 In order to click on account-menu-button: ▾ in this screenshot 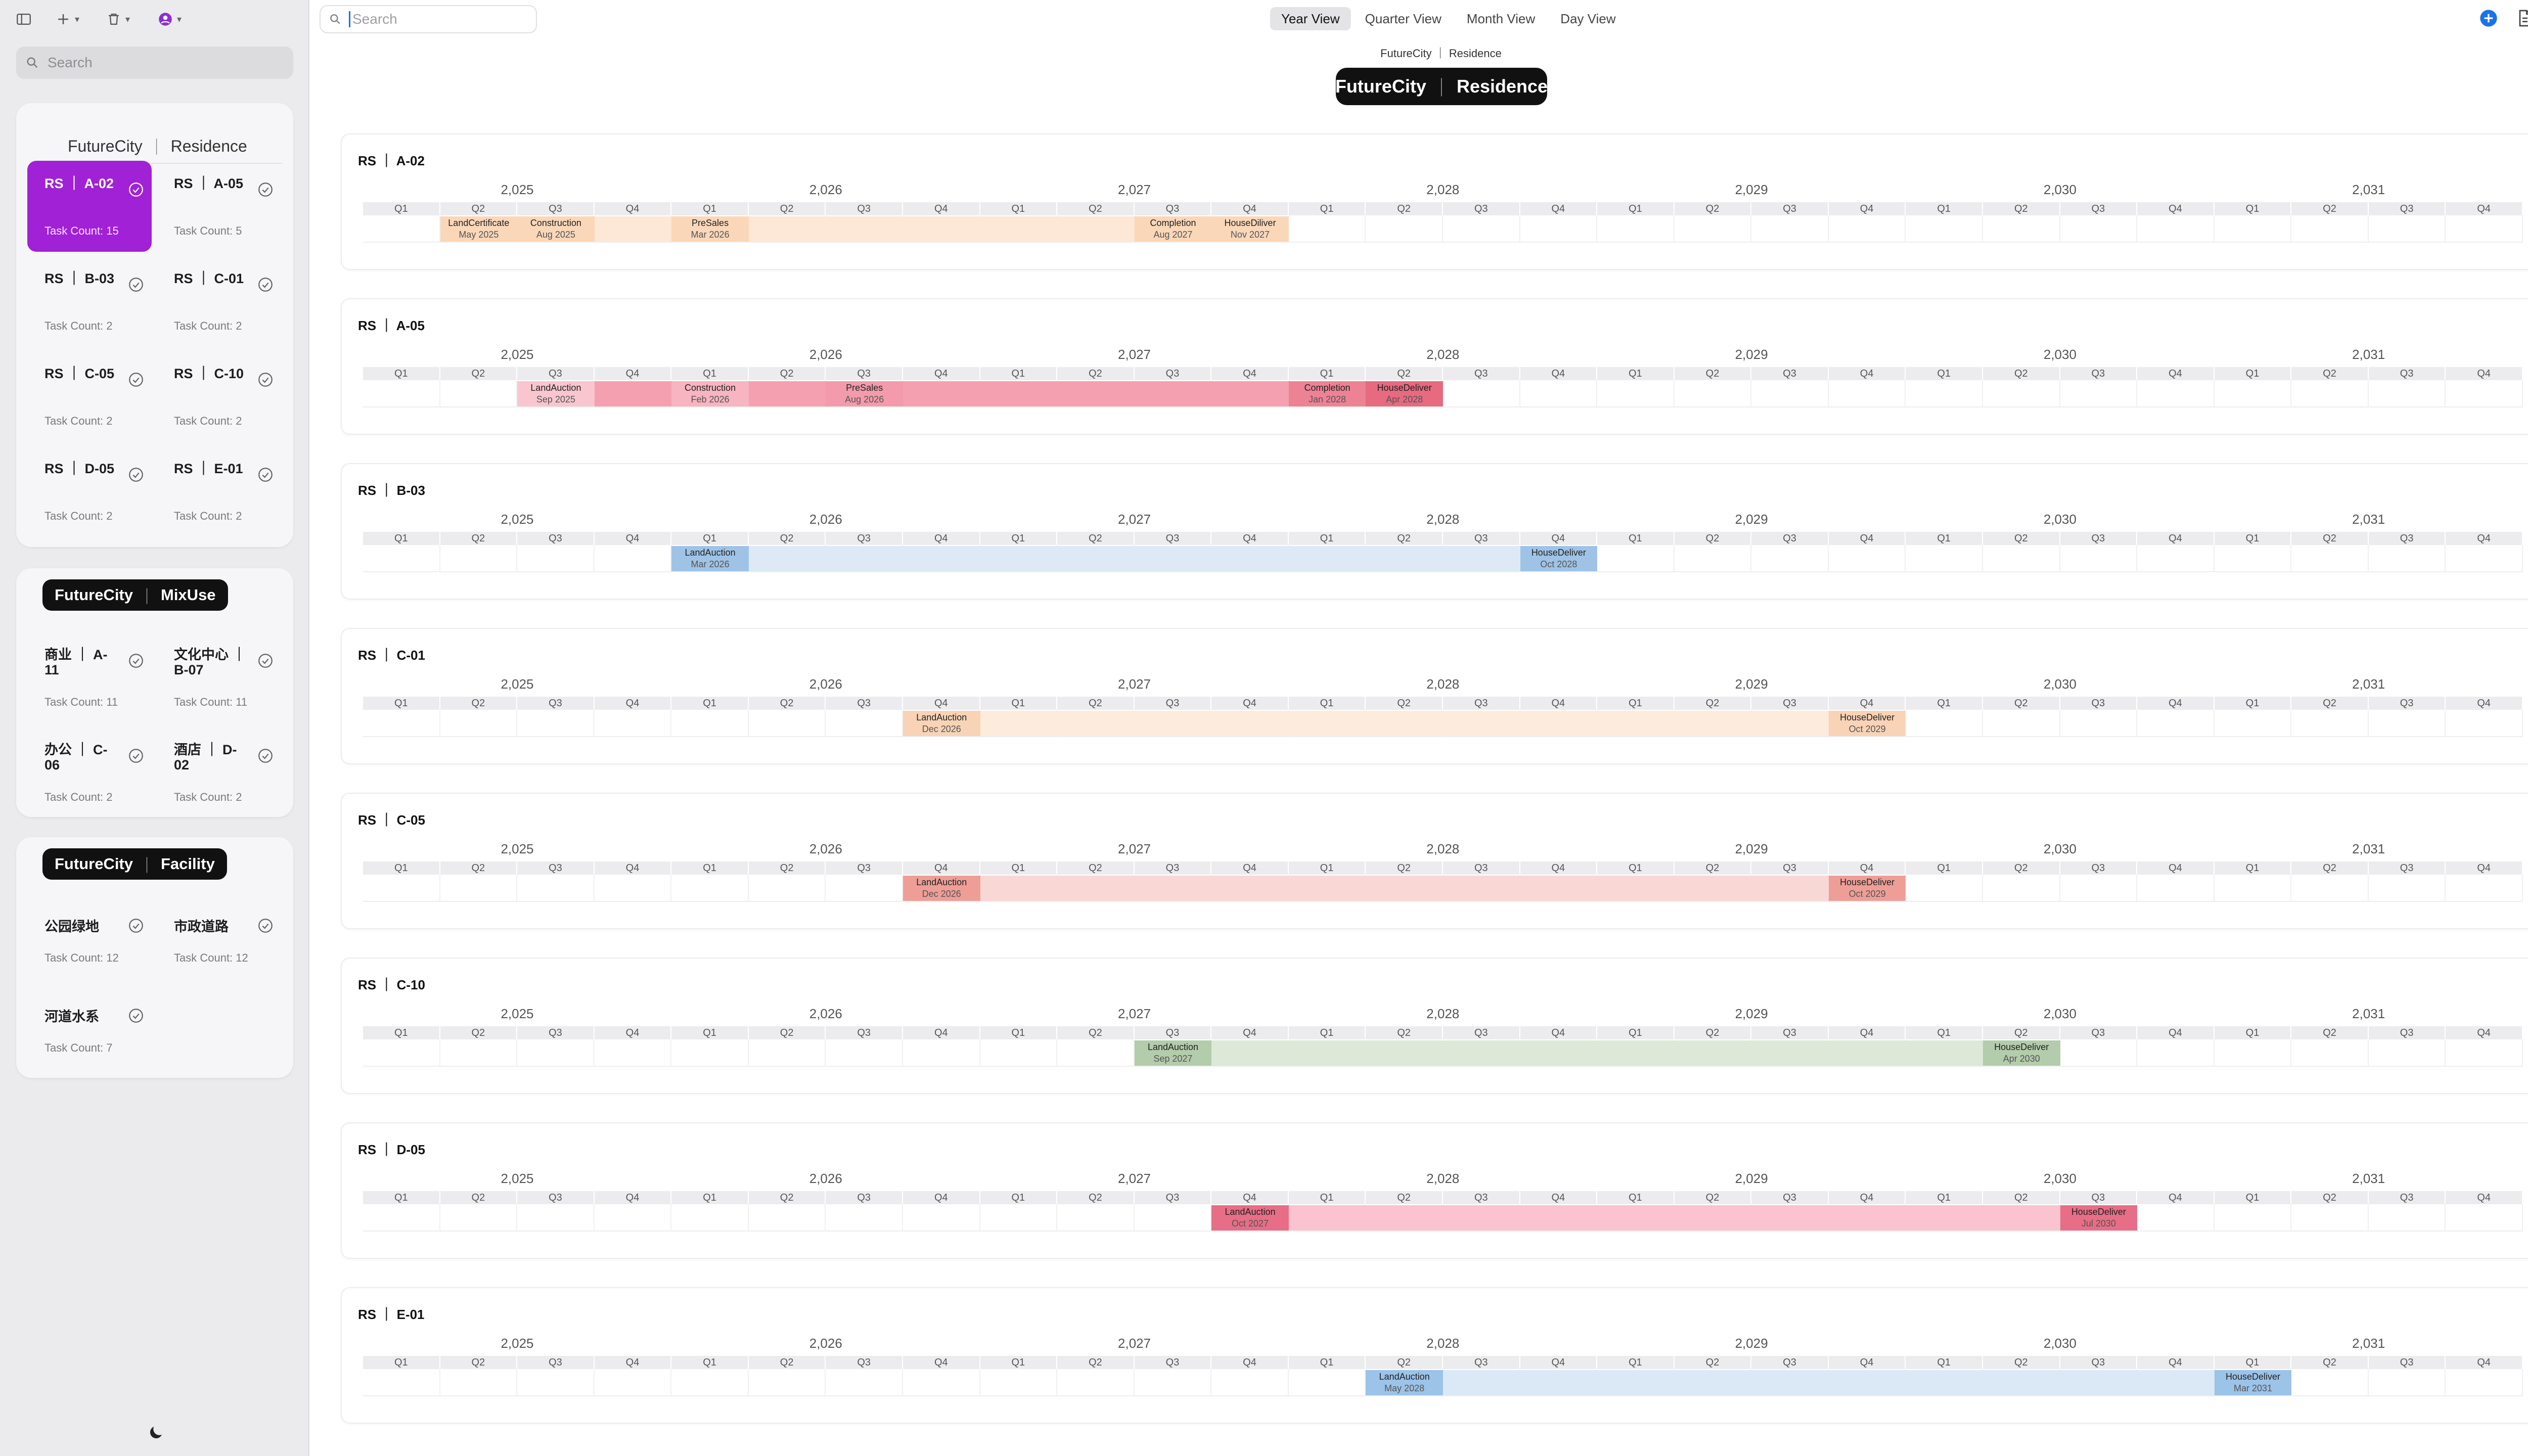, I will do `click(170, 19)`.